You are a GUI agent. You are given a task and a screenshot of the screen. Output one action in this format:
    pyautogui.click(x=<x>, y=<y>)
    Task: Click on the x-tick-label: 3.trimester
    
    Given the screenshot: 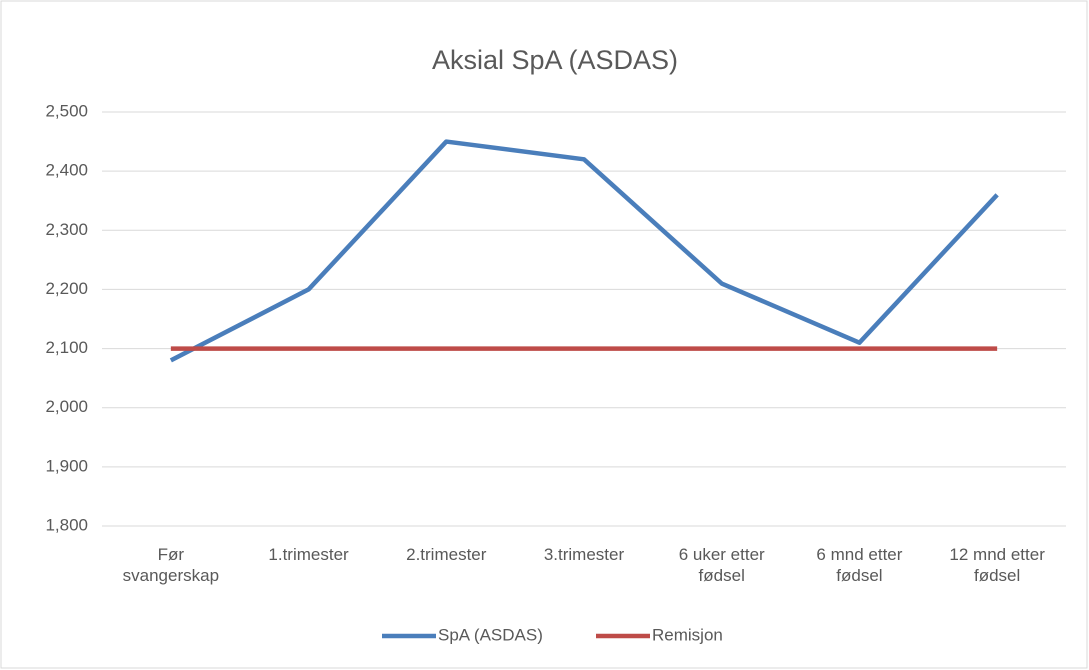 What is the action you would take?
    pyautogui.click(x=584, y=554)
    